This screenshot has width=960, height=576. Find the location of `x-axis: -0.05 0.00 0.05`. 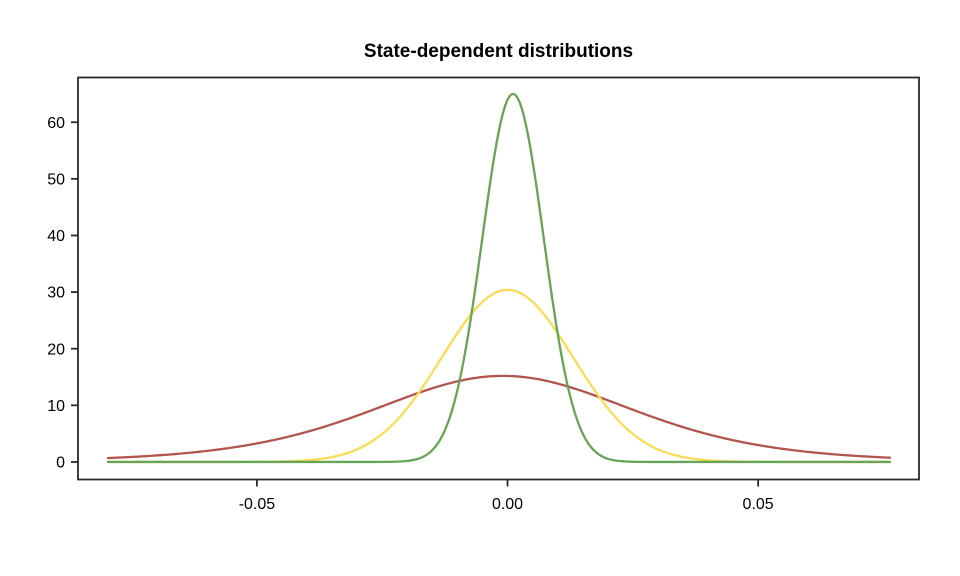

x-axis: -0.05 0.00 0.05 is located at coordinates (506, 496).